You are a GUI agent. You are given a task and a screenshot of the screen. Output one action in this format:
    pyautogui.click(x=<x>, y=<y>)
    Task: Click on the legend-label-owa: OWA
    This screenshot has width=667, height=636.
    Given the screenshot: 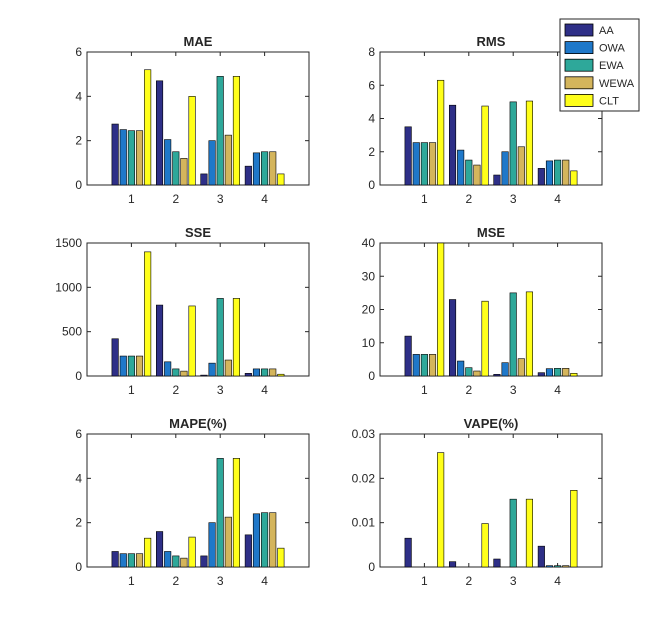 What is the action you would take?
    pyautogui.click(x=612, y=49)
    